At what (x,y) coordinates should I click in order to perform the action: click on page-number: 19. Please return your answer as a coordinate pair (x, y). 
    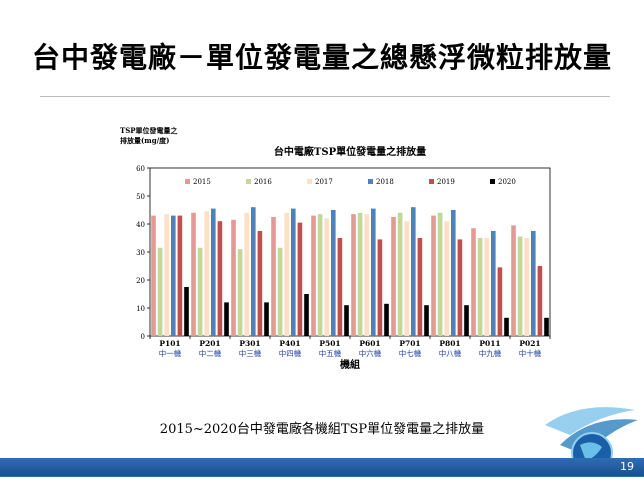
    Looking at the image, I should click on (627, 466).